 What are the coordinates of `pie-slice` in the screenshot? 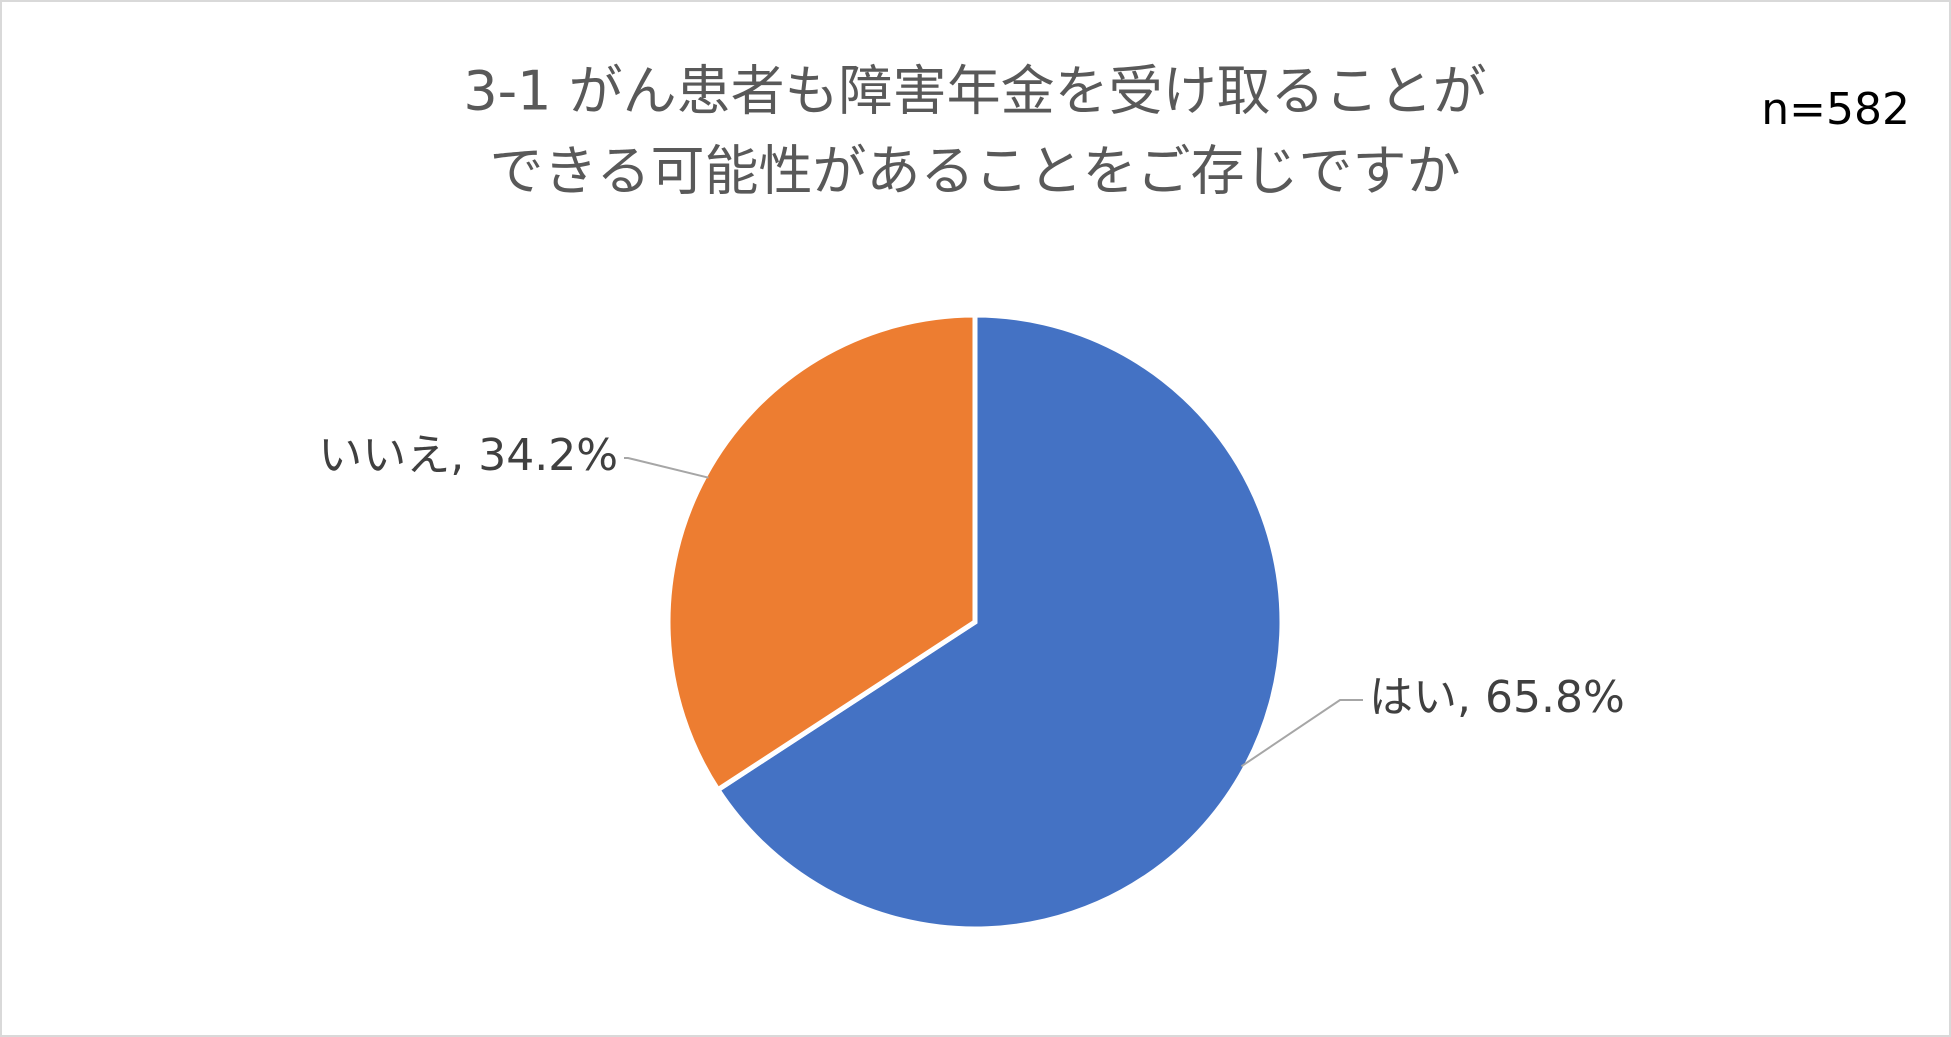 It's located at (821, 553).